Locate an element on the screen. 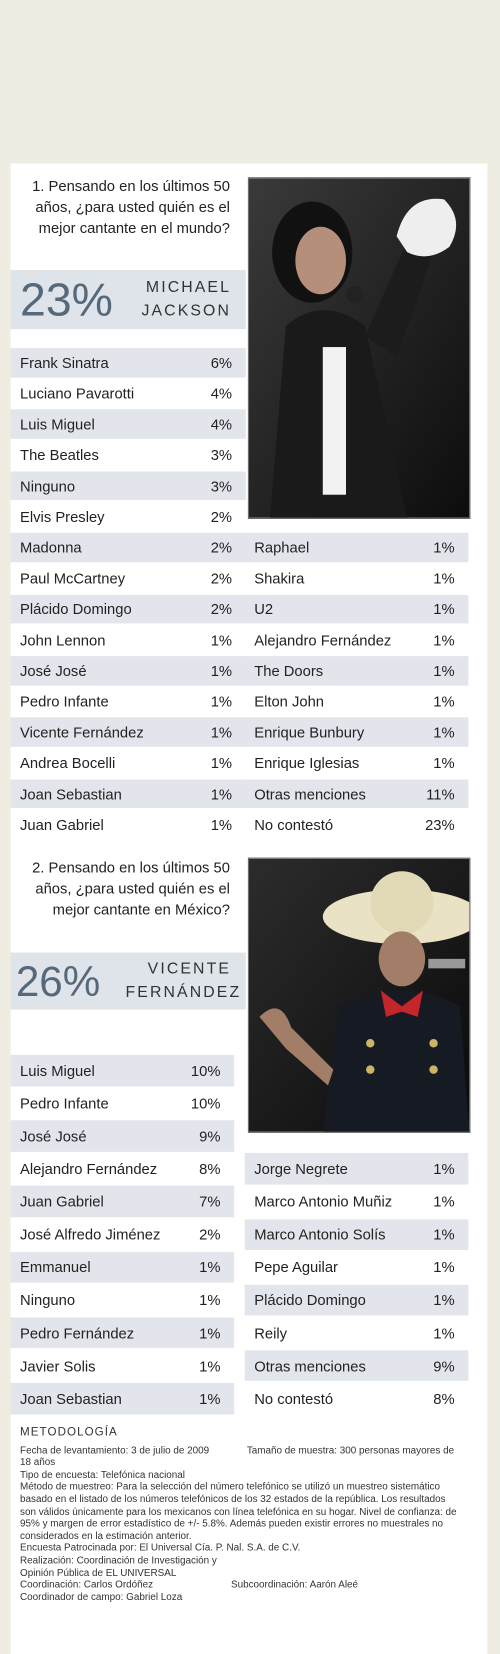  answer-name: Enrique Iglesias is located at coordinates (307, 763).